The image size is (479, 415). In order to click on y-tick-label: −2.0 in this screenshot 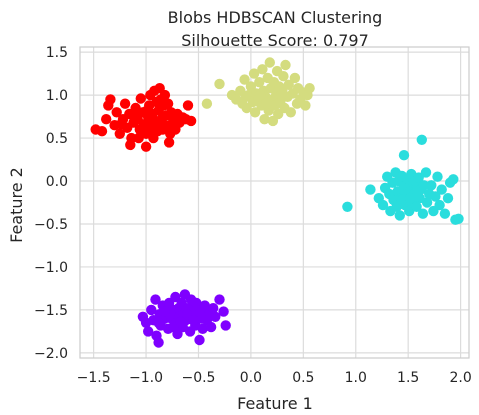, I will do `click(51, 354)`.